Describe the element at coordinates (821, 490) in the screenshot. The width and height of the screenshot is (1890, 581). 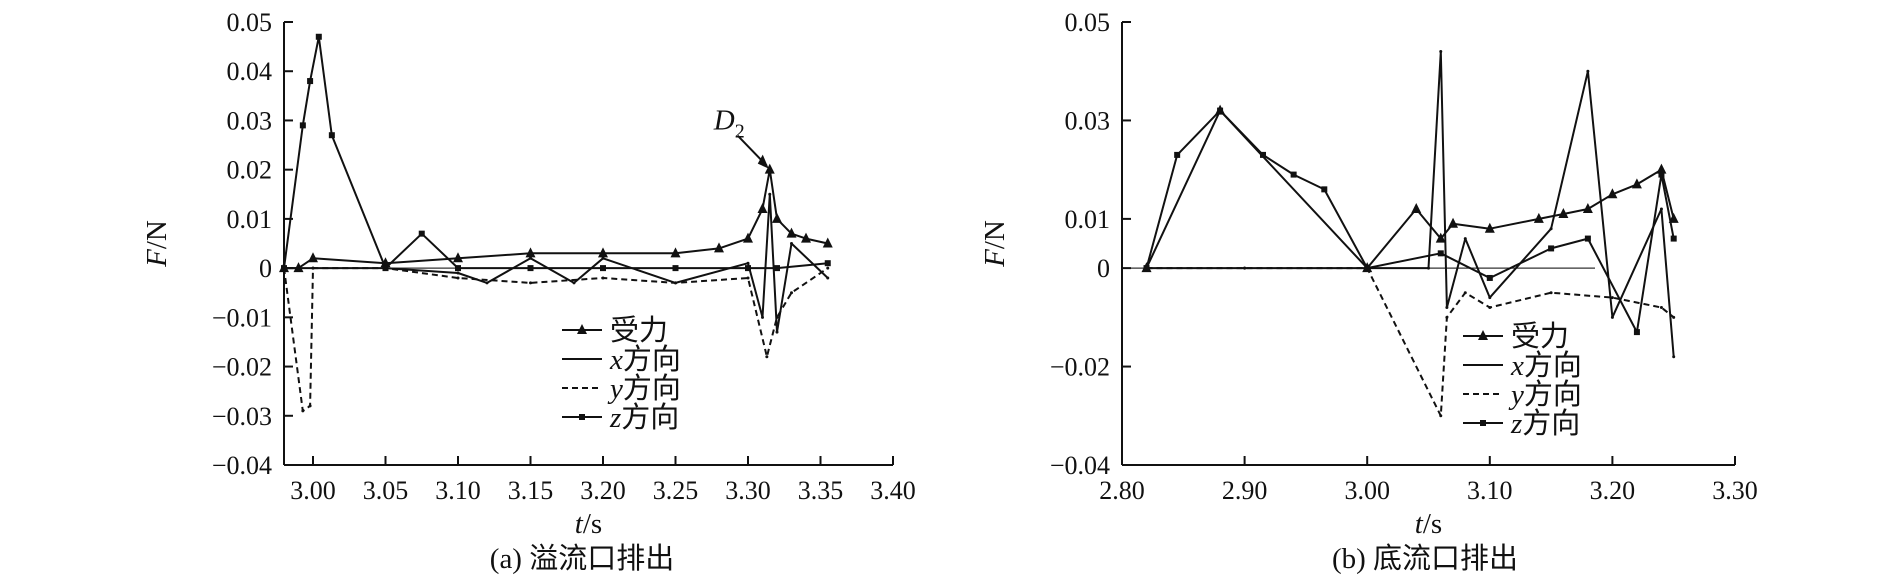
I see `panel-a-x-tick-label: 3.35` at that location.